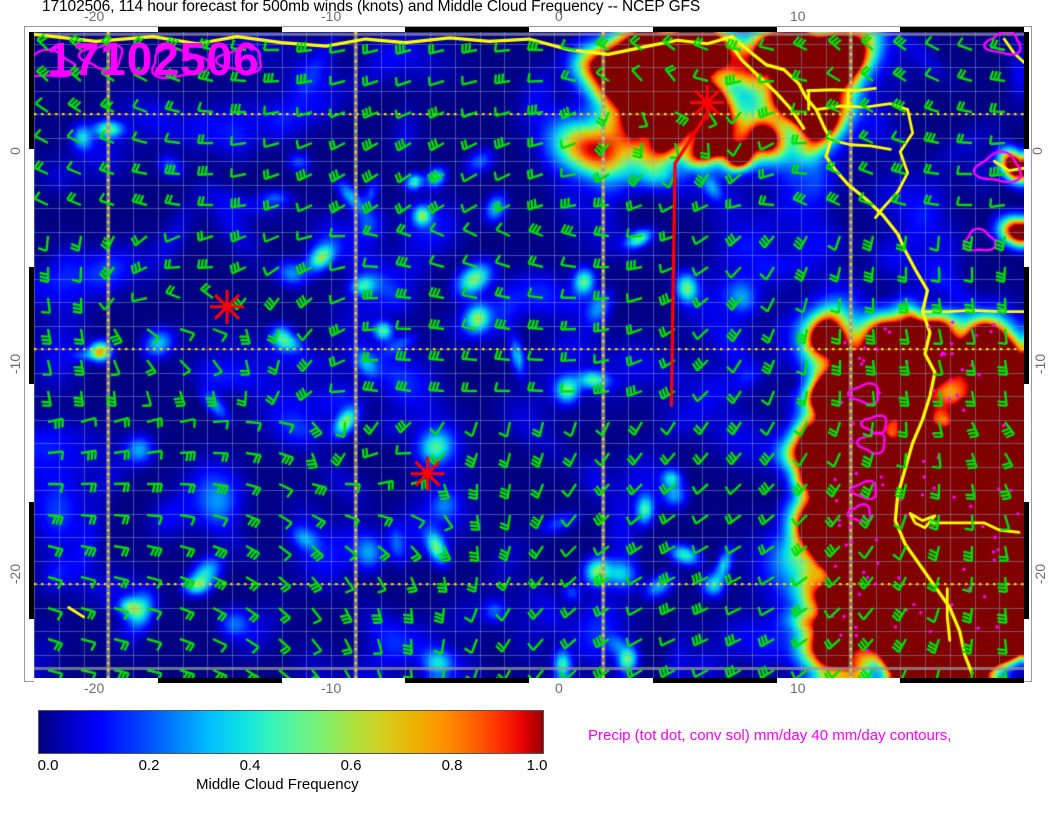  What do you see at coordinates (559, 16) in the screenshot?
I see `x-tick-top-2: 0` at bounding box center [559, 16].